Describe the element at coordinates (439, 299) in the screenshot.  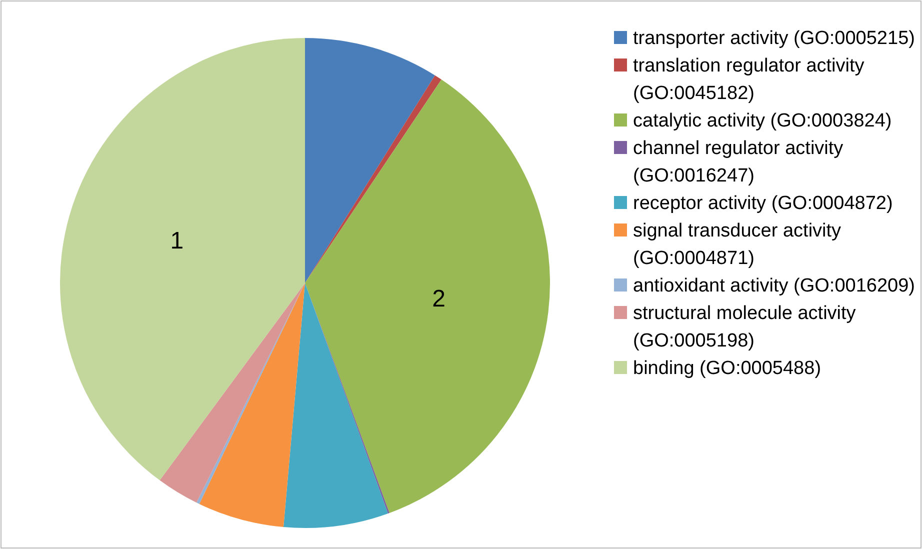
I see `text: 2` at that location.